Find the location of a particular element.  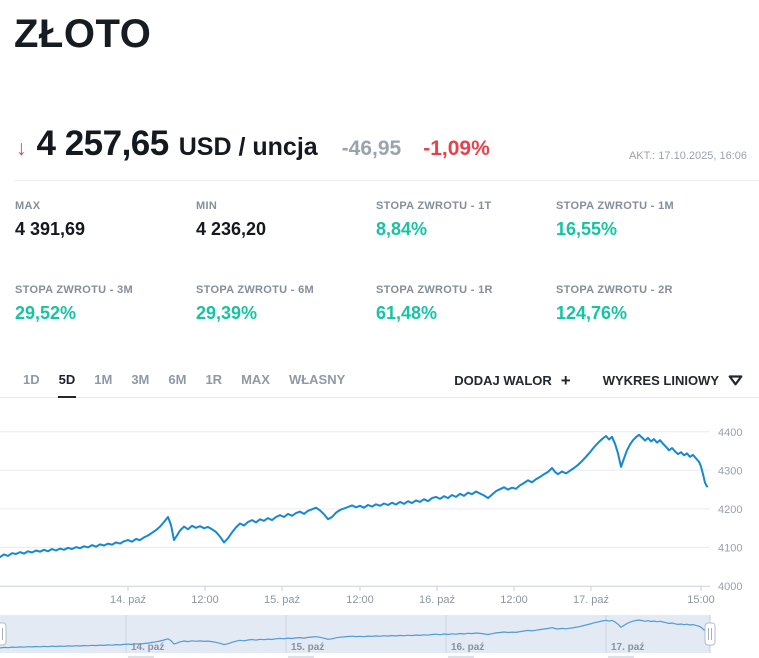

tab-range-wlasny: WŁASNY is located at coordinates (317, 379).